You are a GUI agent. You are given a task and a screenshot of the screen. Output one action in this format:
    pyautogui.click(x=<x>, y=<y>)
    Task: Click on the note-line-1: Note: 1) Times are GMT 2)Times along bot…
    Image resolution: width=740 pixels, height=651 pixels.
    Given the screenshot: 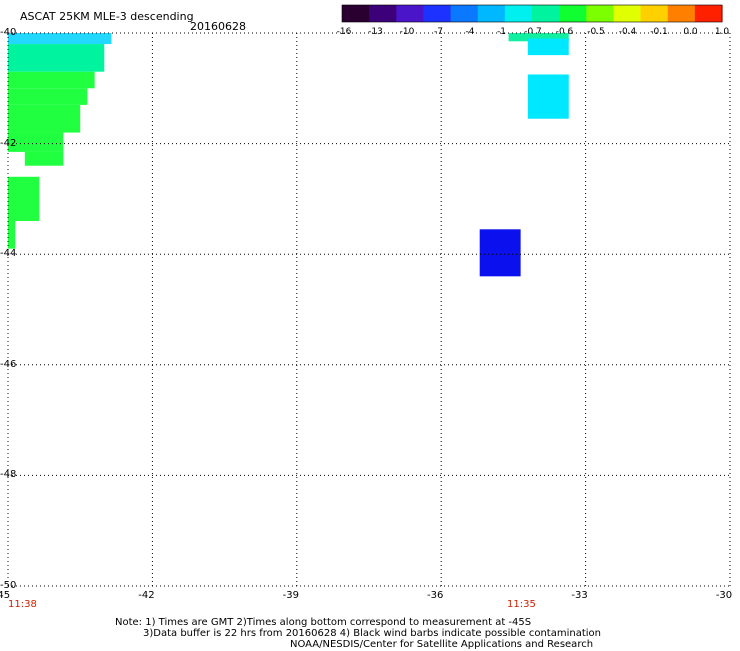 What is the action you would take?
    pyautogui.click(x=323, y=622)
    